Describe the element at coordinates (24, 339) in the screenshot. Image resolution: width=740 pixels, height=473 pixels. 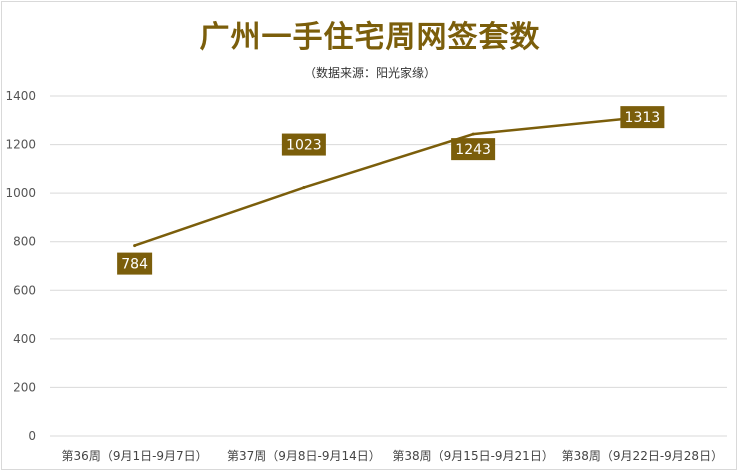
I see `y-tick-label: 400` at that location.